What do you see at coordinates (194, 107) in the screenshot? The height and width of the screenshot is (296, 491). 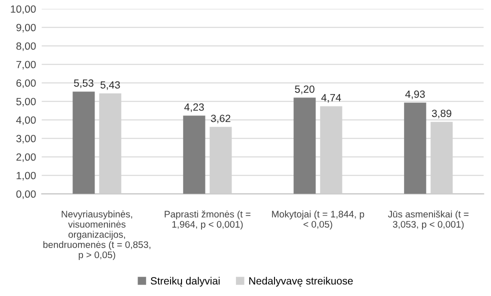 I see `data-label: 4,23` at bounding box center [194, 107].